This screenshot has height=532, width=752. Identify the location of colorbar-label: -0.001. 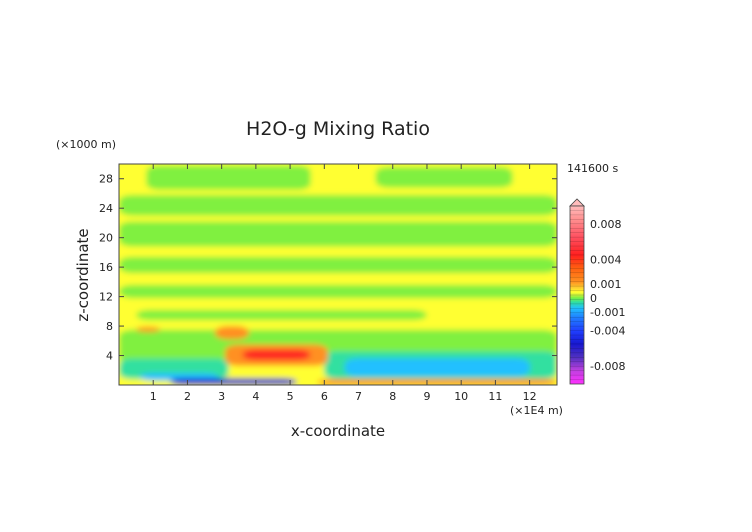
(607, 312).